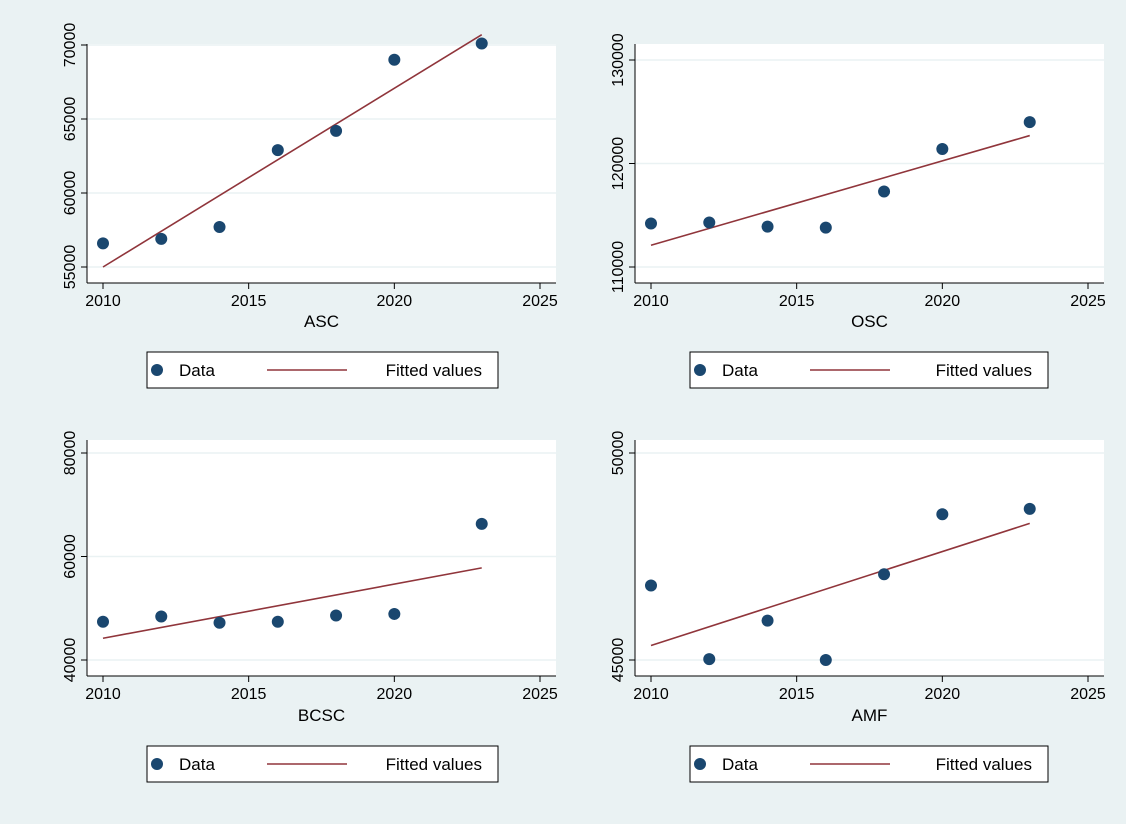  What do you see at coordinates (70, 119) in the screenshot?
I see `y-tick-label: 65000` at bounding box center [70, 119].